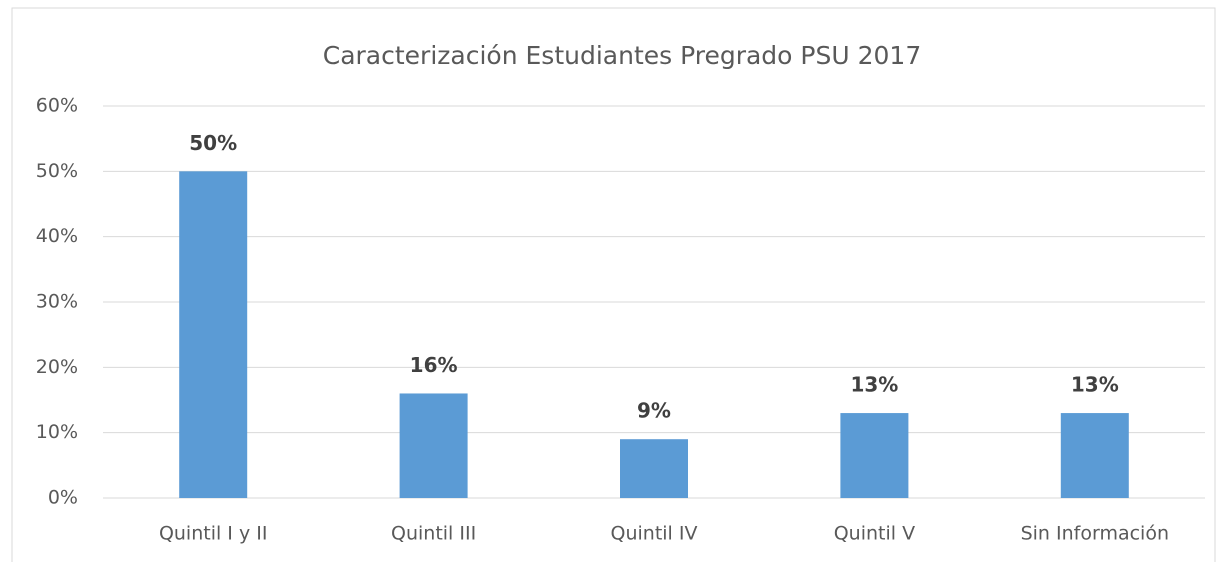 The height and width of the screenshot is (562, 1217). What do you see at coordinates (57, 236) in the screenshot?
I see `y-tick-label: 40%` at bounding box center [57, 236].